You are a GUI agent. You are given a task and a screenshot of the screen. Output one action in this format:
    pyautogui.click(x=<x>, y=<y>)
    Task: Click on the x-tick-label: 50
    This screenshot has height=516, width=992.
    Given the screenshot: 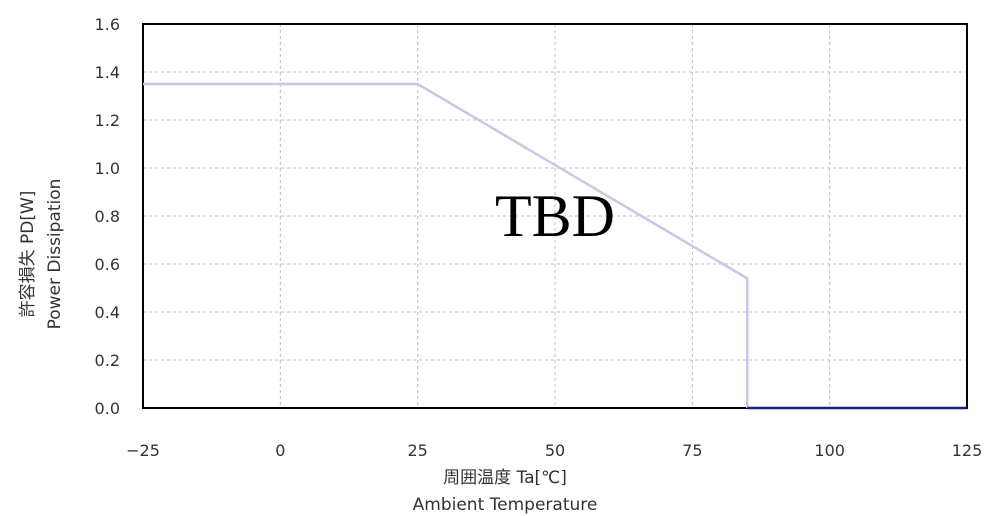 What is the action you would take?
    pyautogui.click(x=555, y=450)
    